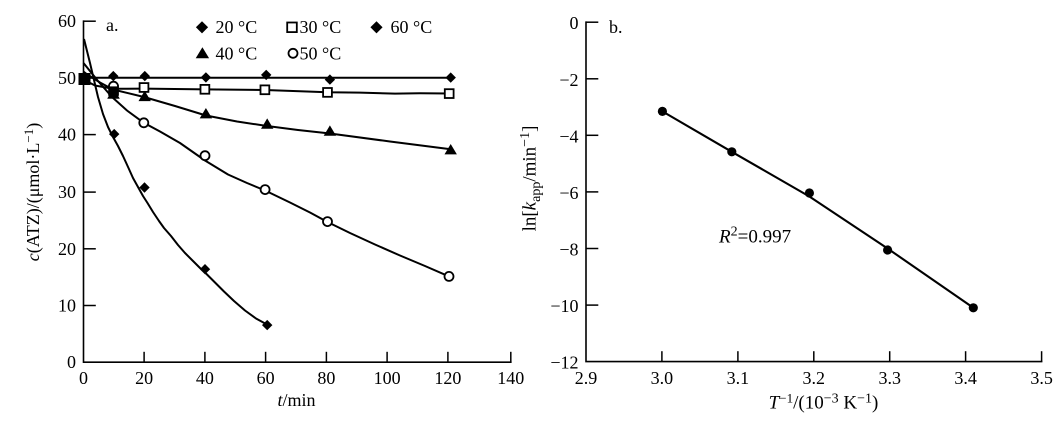  Describe the element at coordinates (564, 306) in the screenshot. I see `svg-text: −10` at that location.